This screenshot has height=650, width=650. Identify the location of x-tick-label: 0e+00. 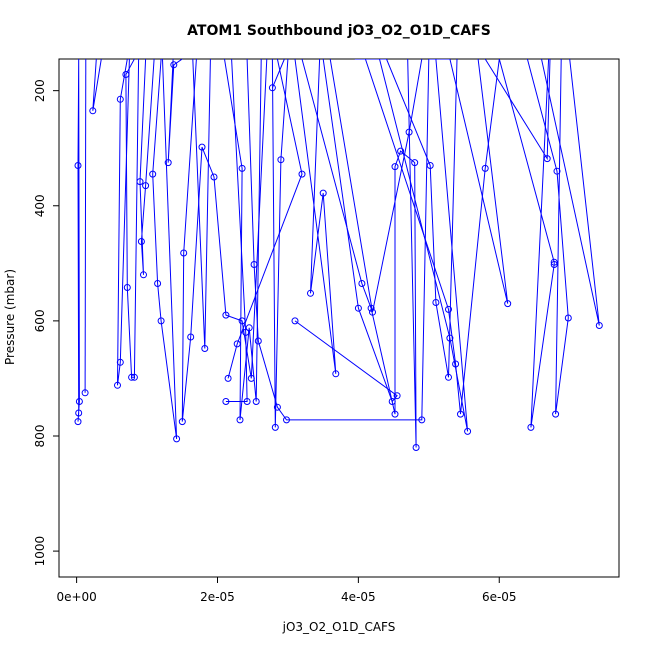
(76, 597).